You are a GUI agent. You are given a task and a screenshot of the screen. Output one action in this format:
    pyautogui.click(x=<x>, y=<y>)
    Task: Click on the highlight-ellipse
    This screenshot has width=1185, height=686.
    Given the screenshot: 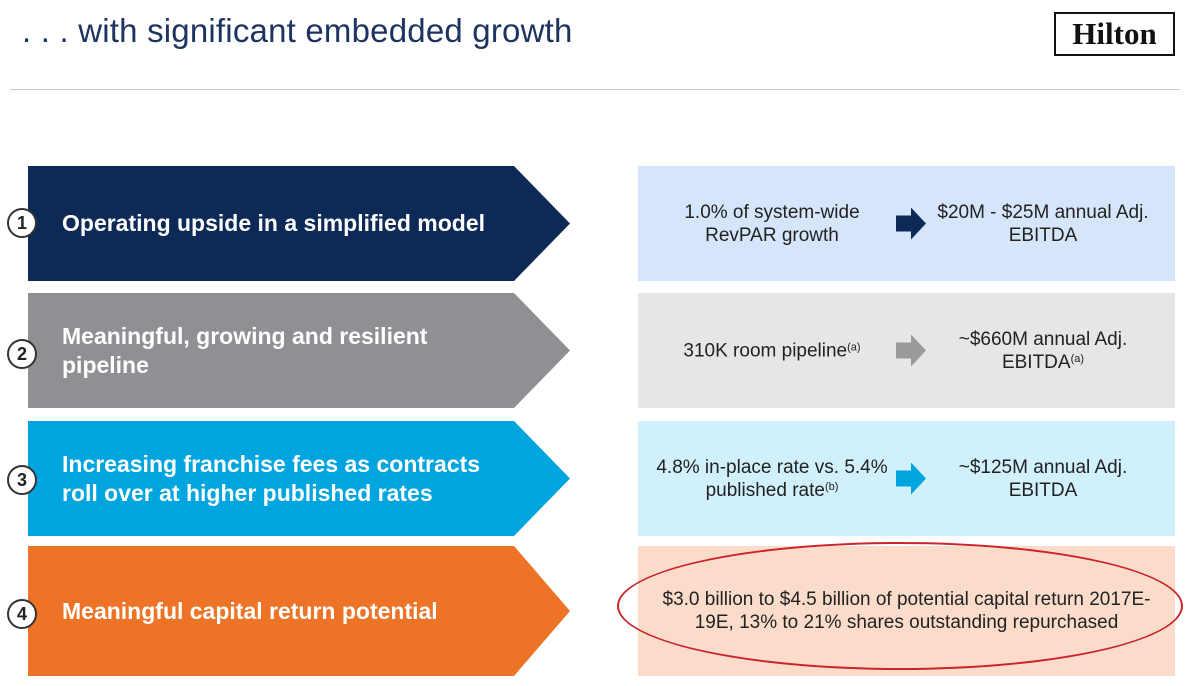 What is the action you would take?
    pyautogui.click(x=900, y=606)
    